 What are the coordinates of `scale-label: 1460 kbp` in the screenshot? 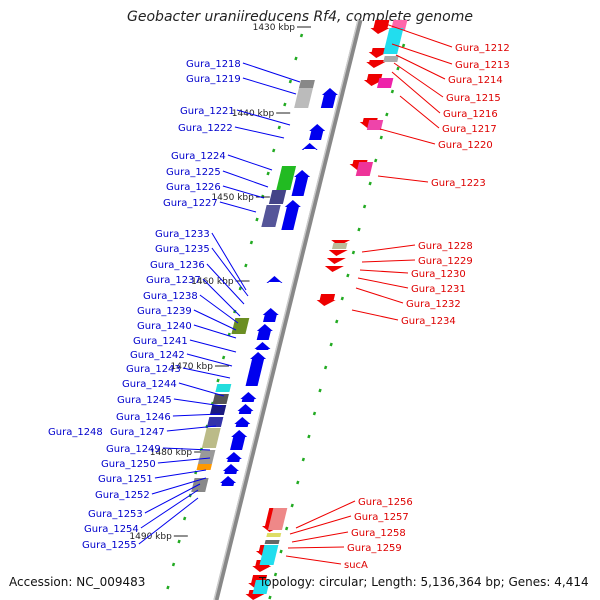 It's located at (212, 282).